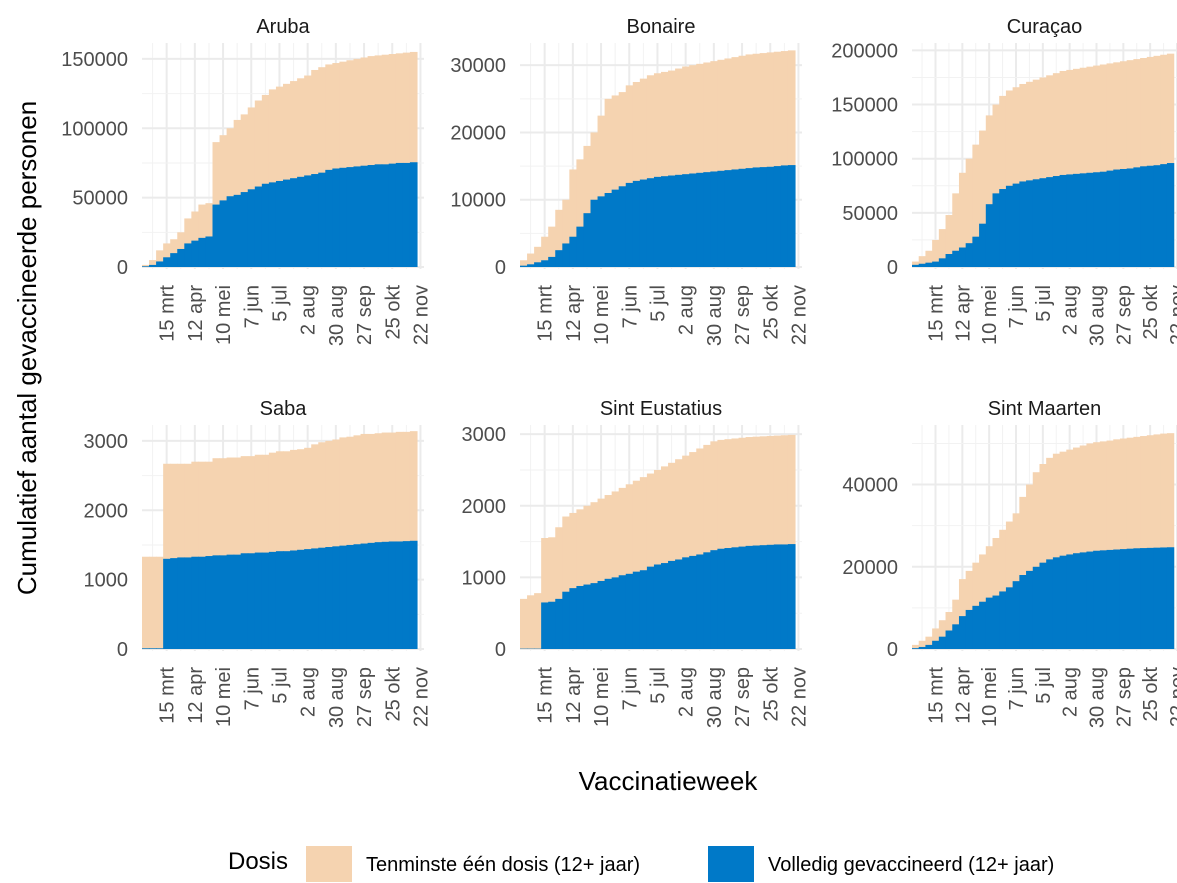  What do you see at coordinates (731, 864) in the screenshot?
I see `legend-swatch-fully-vaccinated` at bounding box center [731, 864].